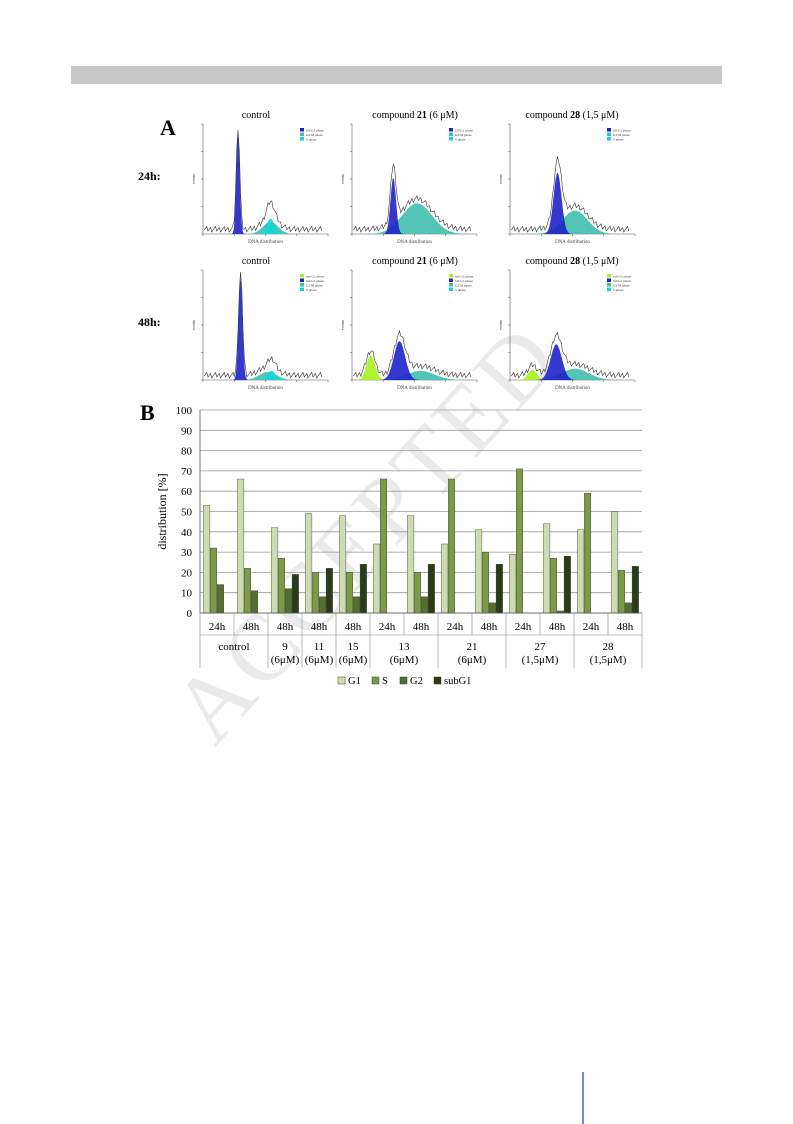  Describe the element at coordinates (187, 472) in the screenshot. I see `y-tick-label: 70` at that location.